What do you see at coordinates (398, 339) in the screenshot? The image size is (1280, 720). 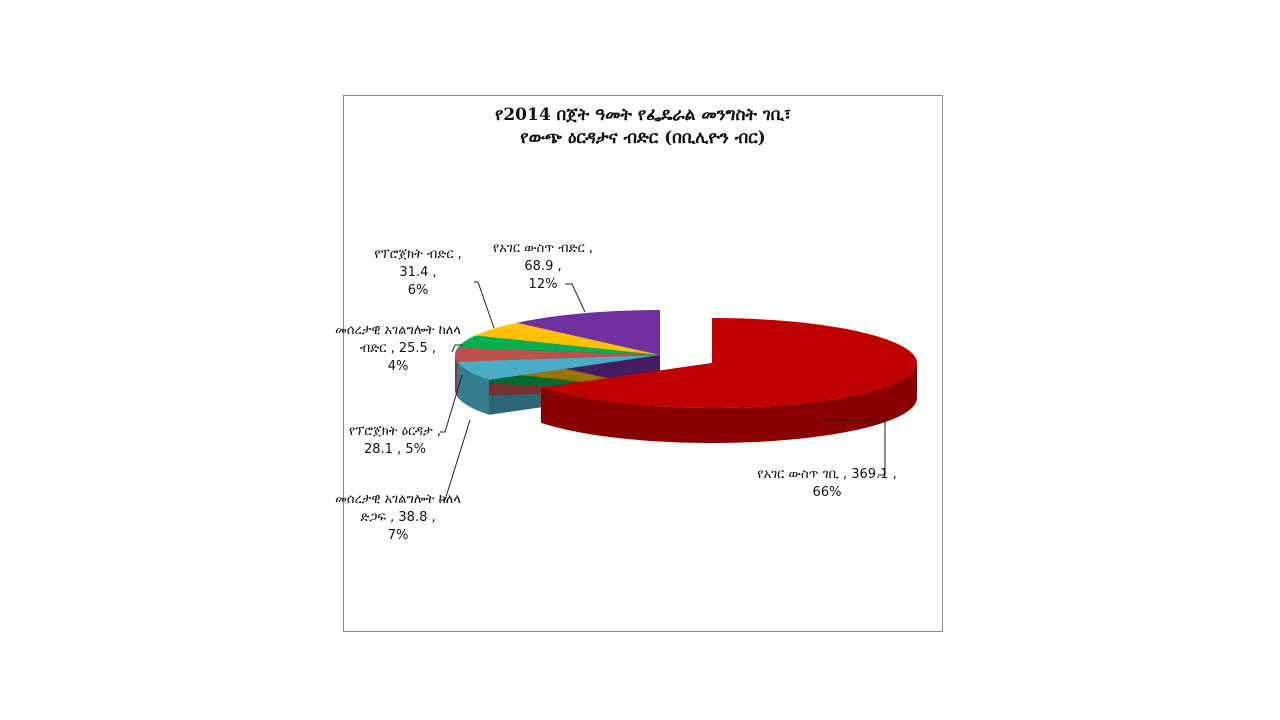 I see `slice-name: መሰረታዊ አገልግሎት ከለላ ብድር` at bounding box center [398, 339].